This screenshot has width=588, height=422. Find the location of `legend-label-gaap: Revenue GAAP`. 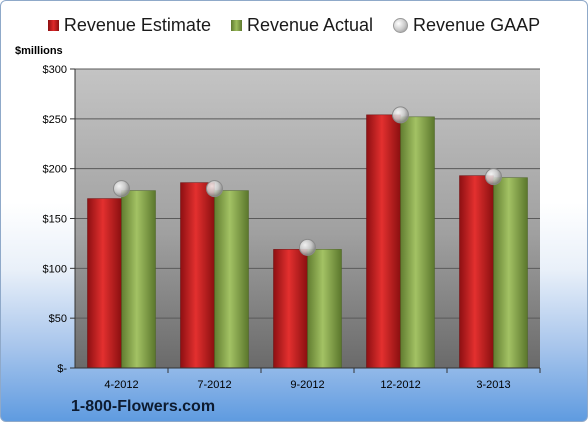

legend-label-gaap: Revenue GAAP is located at coordinates (477, 25).